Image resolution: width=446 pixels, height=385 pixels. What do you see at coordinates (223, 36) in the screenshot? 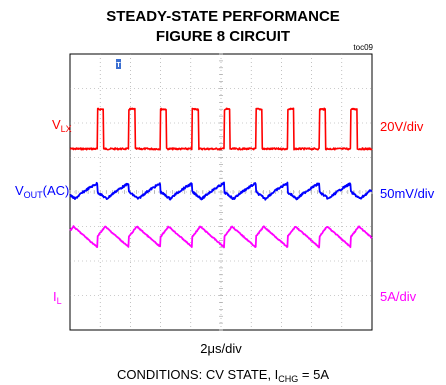
I see `chart-title-line-2: FIGURE 8 CIRCUIT` at bounding box center [223, 36].